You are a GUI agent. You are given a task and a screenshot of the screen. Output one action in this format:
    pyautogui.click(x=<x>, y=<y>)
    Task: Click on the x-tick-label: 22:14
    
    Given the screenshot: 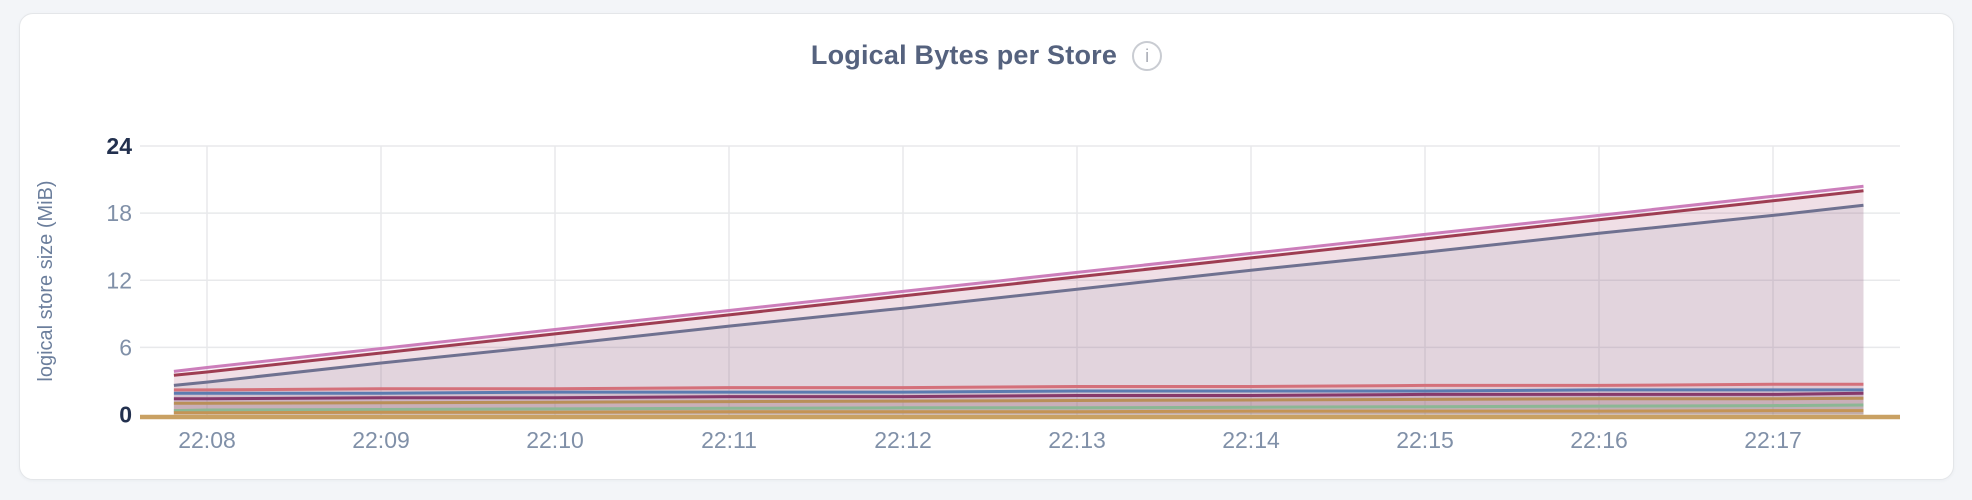 What is the action you would take?
    pyautogui.click(x=1251, y=440)
    